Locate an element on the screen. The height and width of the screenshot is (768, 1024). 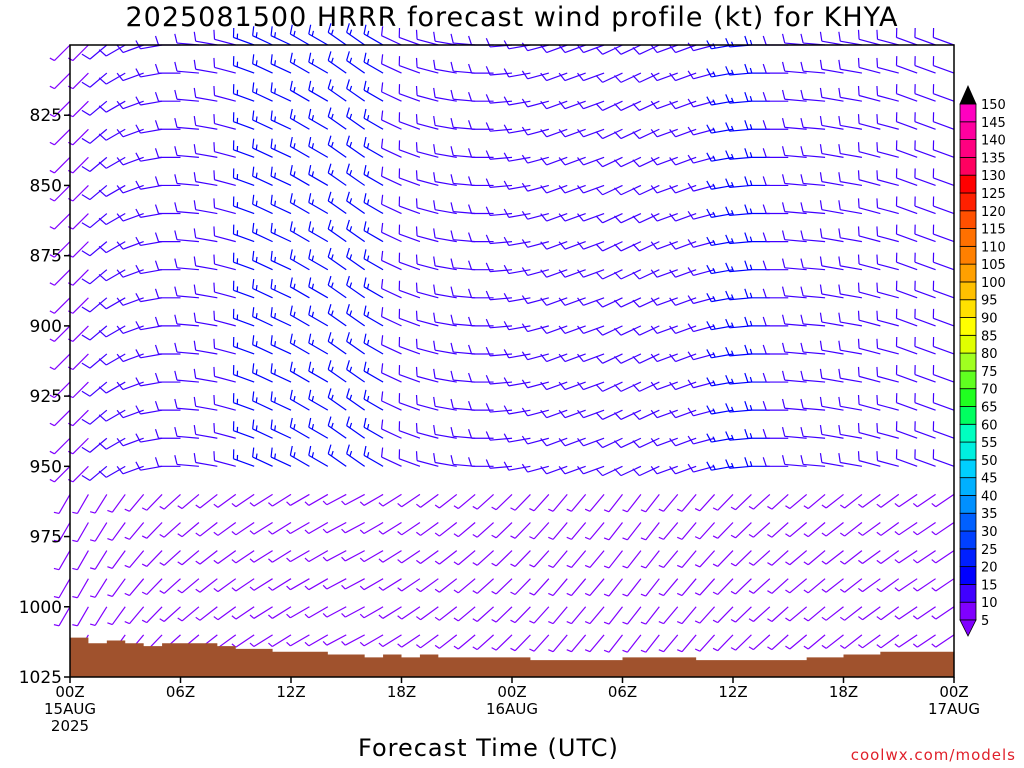
x-tick-label: 06Z is located at coordinates (180, 692).